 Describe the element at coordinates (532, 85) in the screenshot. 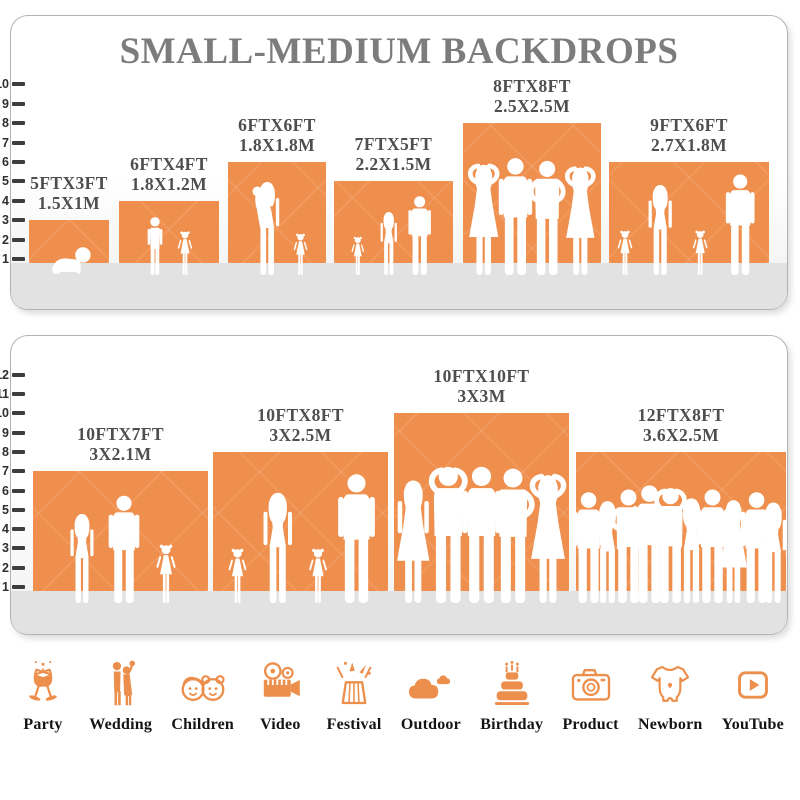

I see `size-ft-text: 8FTX8FT` at that location.